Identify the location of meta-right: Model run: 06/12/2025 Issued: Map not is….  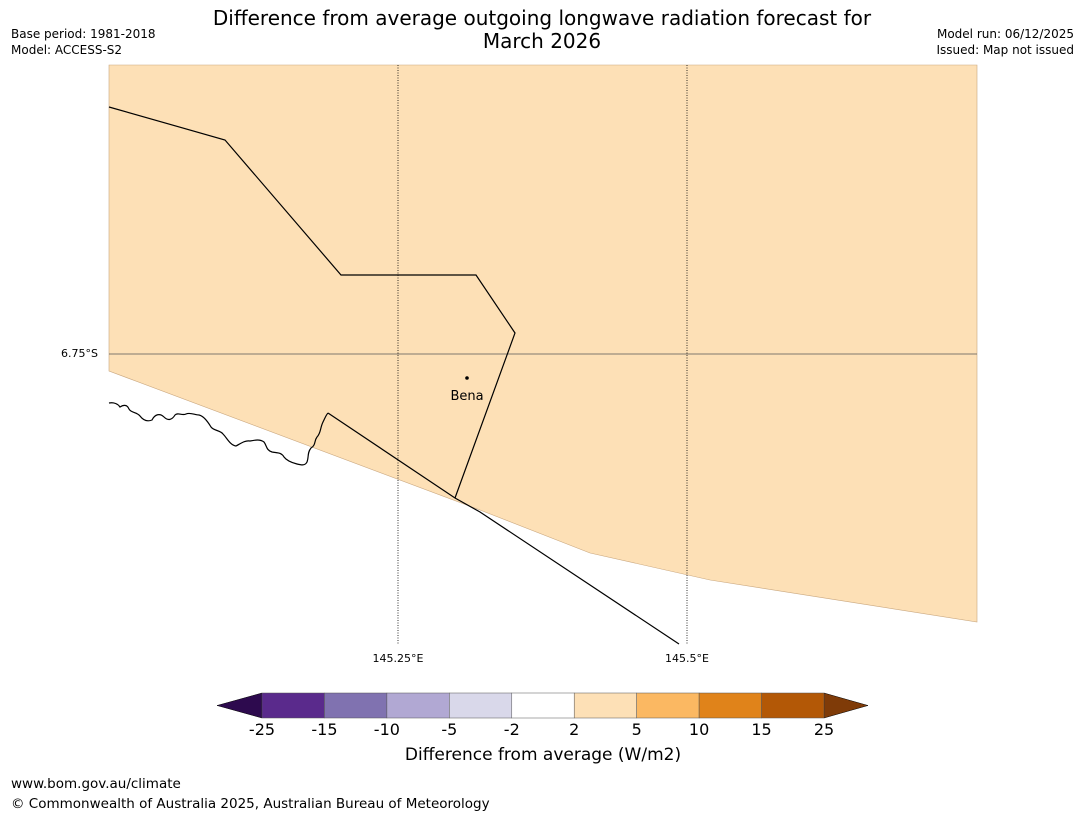
(1005, 42).